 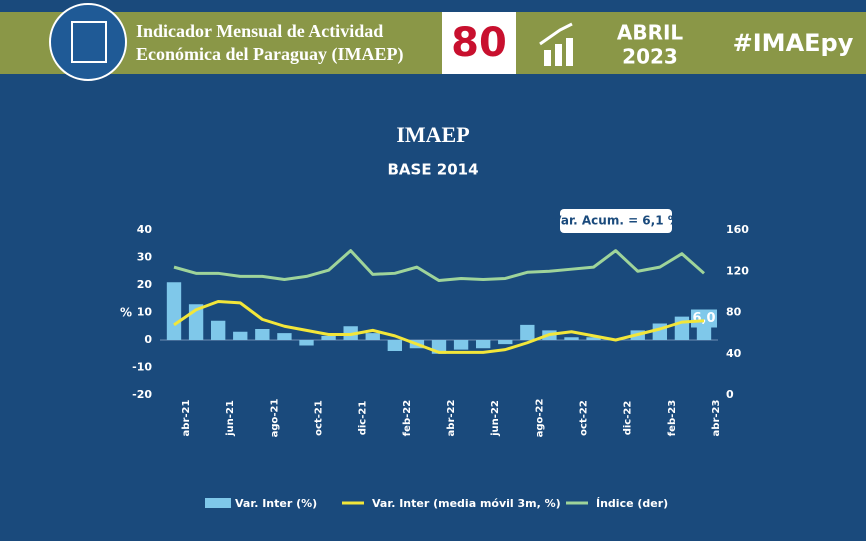 What do you see at coordinates (495, 418) in the screenshot?
I see `x-tick-label: jun-22` at bounding box center [495, 418].